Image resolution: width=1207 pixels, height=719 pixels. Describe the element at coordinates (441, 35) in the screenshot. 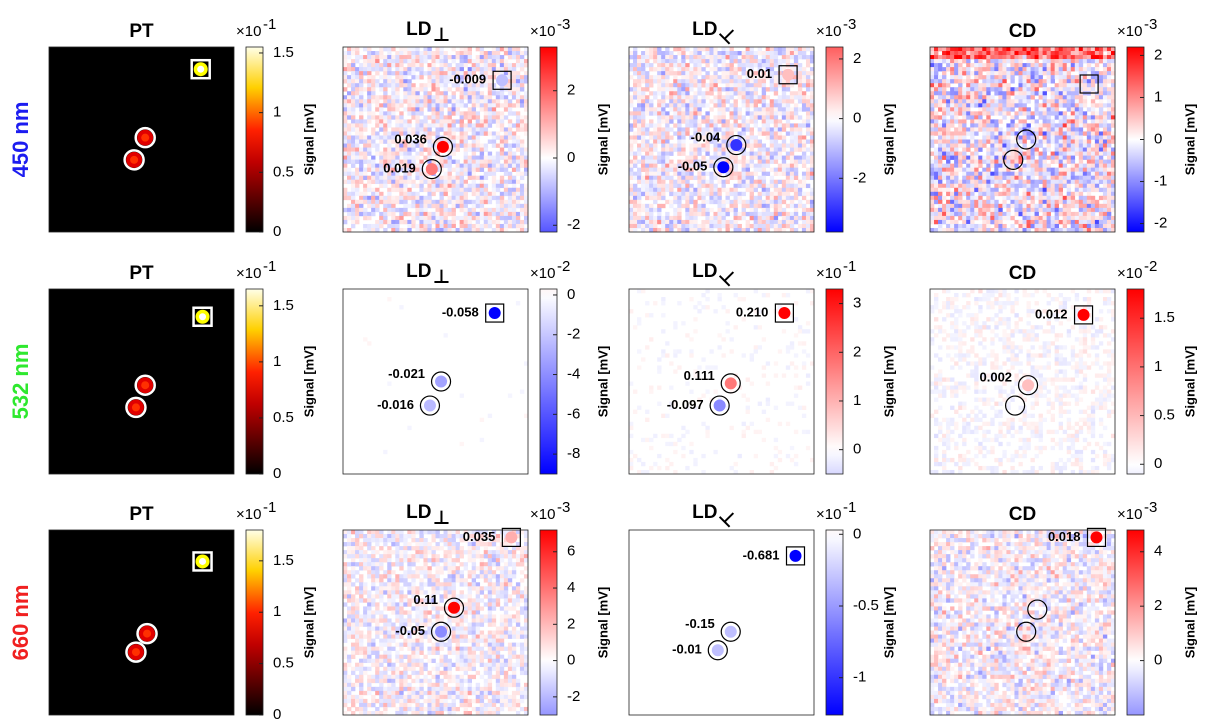

I see `panel-title-subscript: ⊥` at that location.